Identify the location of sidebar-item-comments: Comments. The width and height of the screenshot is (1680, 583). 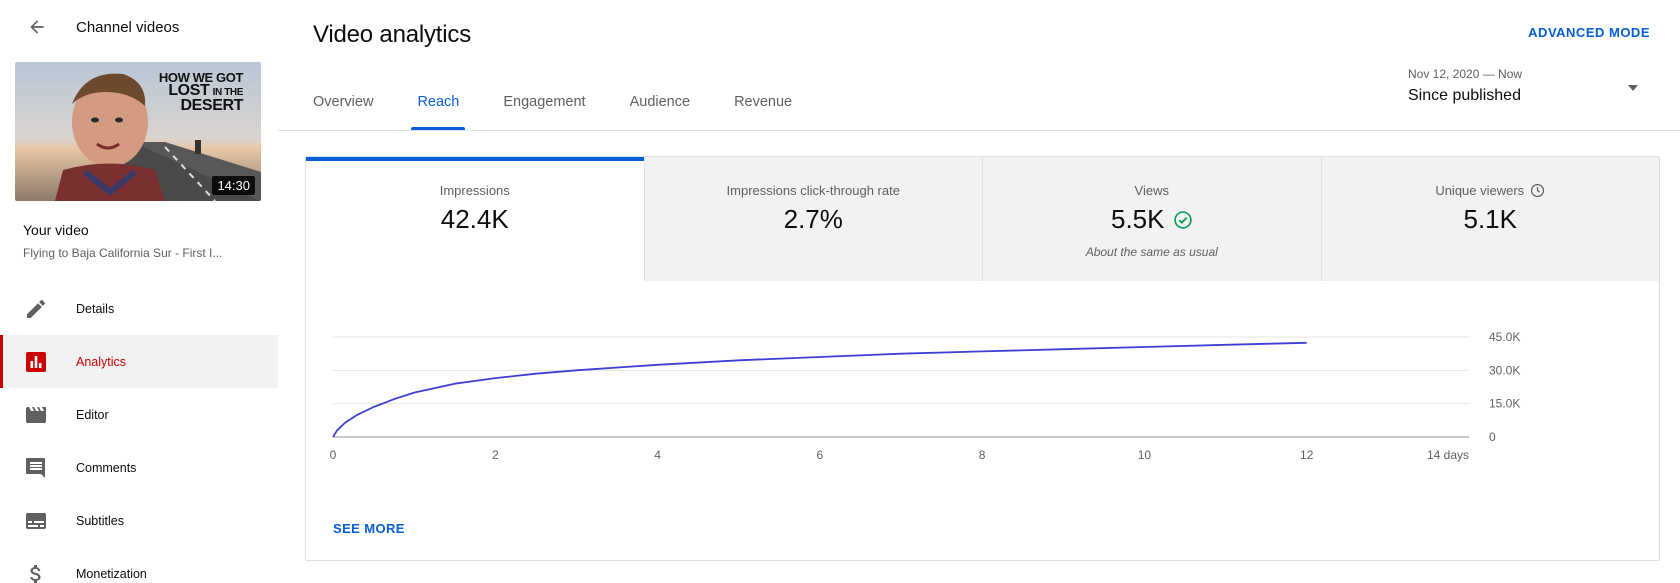
(139, 467).